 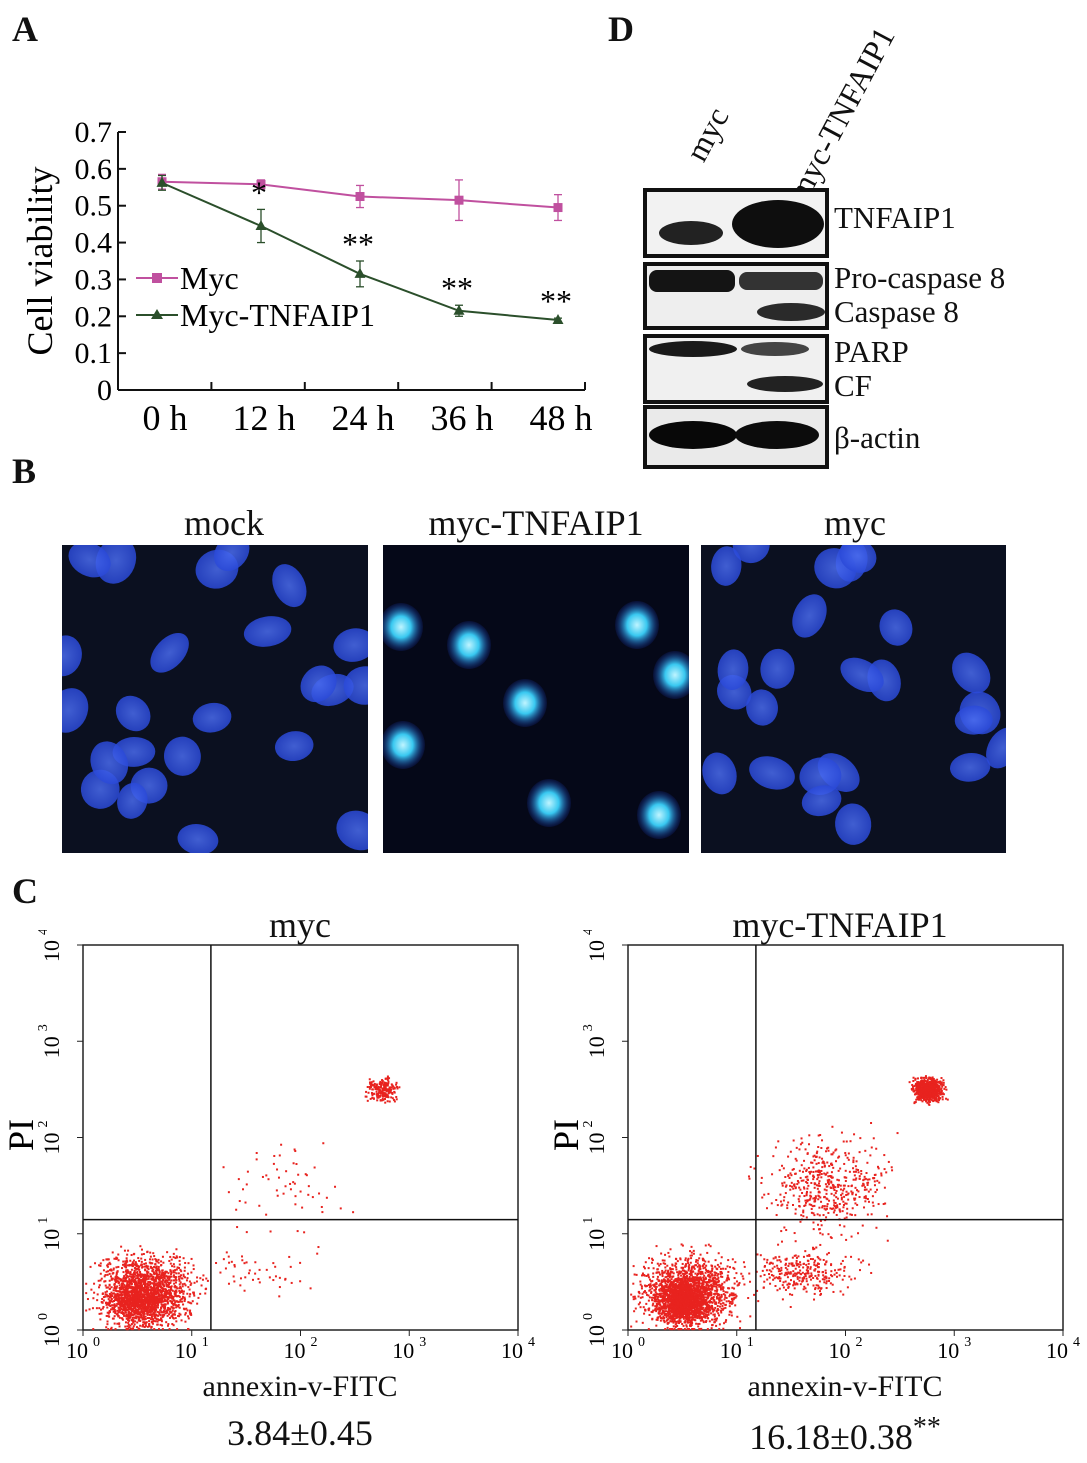 I want to click on nucleus, so click(x=294, y=746).